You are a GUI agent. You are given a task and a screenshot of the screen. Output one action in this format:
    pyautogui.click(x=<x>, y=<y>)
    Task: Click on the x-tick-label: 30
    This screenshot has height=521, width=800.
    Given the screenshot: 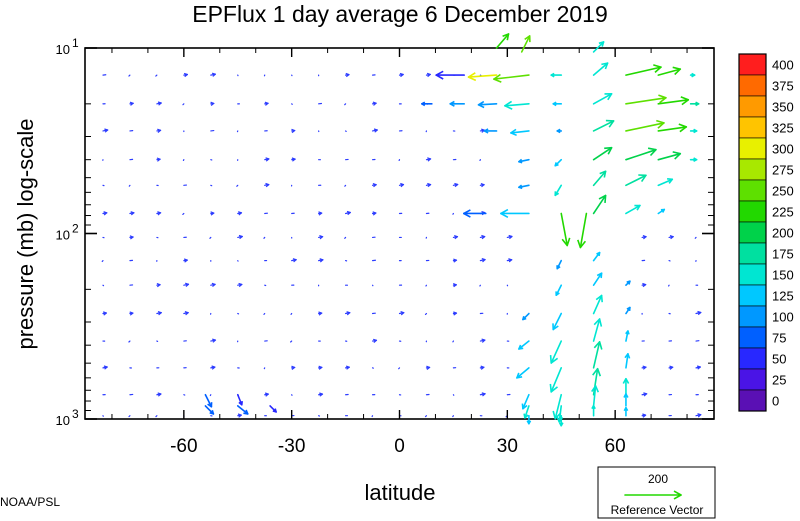 What is the action you would take?
    pyautogui.click(x=507, y=446)
    